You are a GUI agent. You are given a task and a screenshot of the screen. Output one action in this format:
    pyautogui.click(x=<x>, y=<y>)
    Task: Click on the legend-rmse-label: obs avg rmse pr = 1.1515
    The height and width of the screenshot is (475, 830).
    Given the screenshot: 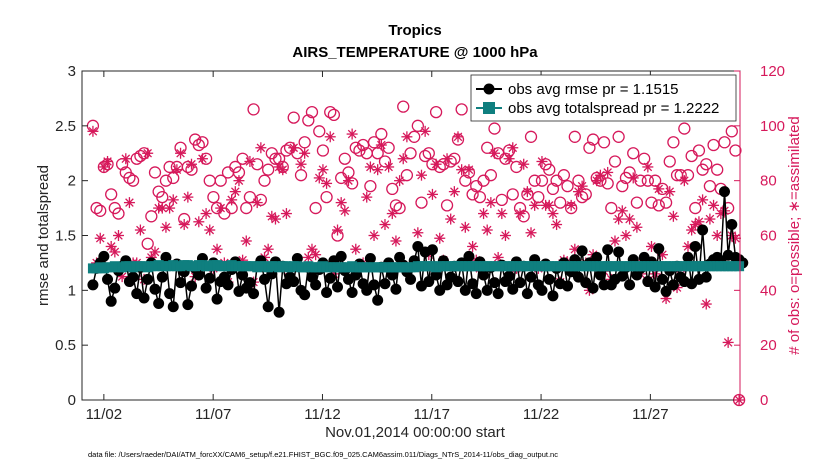 What is the action you would take?
    pyautogui.click(x=593, y=89)
    